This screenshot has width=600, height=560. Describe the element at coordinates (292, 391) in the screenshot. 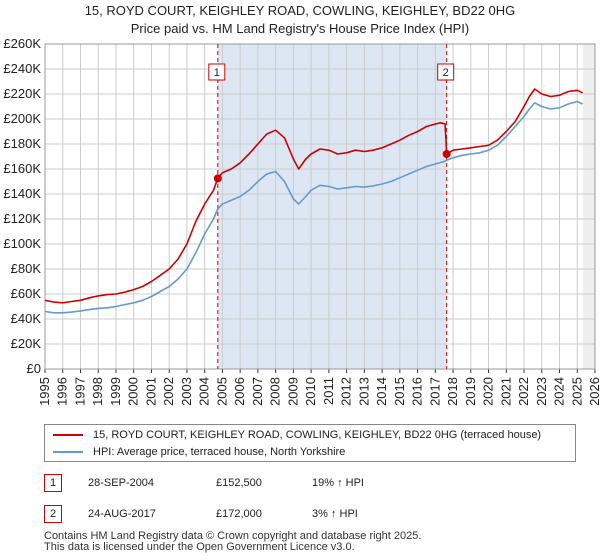

I see `x-tick-label: 2009` at that location.